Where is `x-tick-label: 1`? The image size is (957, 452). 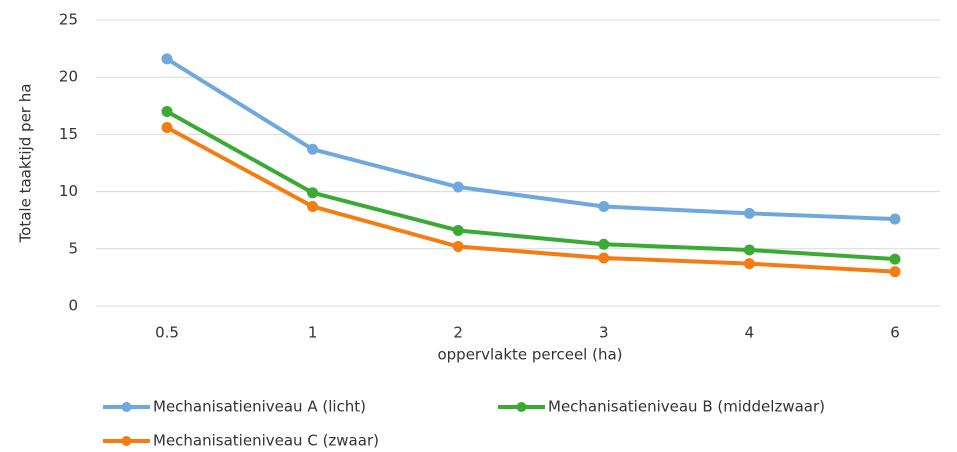
x-tick-label: 1 is located at coordinates (313, 333).